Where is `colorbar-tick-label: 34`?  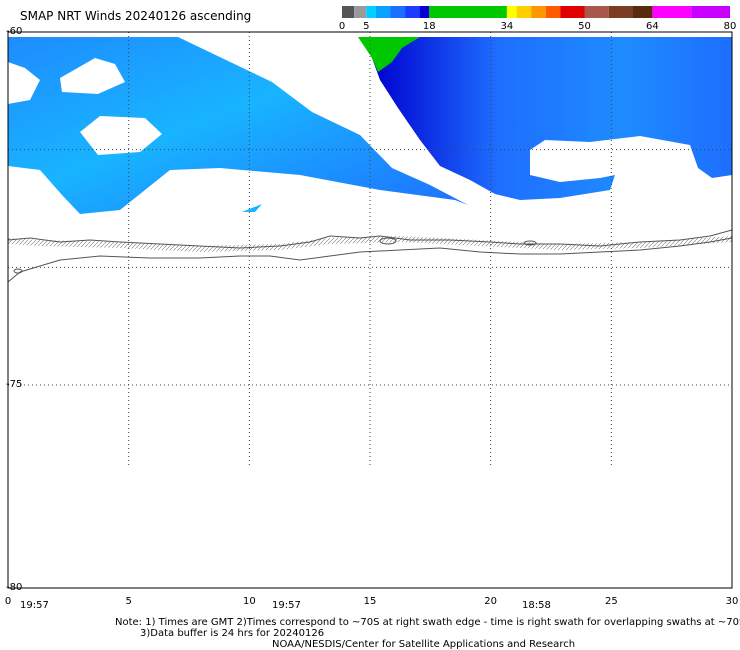 colorbar-tick-label: 34 is located at coordinates (507, 26).